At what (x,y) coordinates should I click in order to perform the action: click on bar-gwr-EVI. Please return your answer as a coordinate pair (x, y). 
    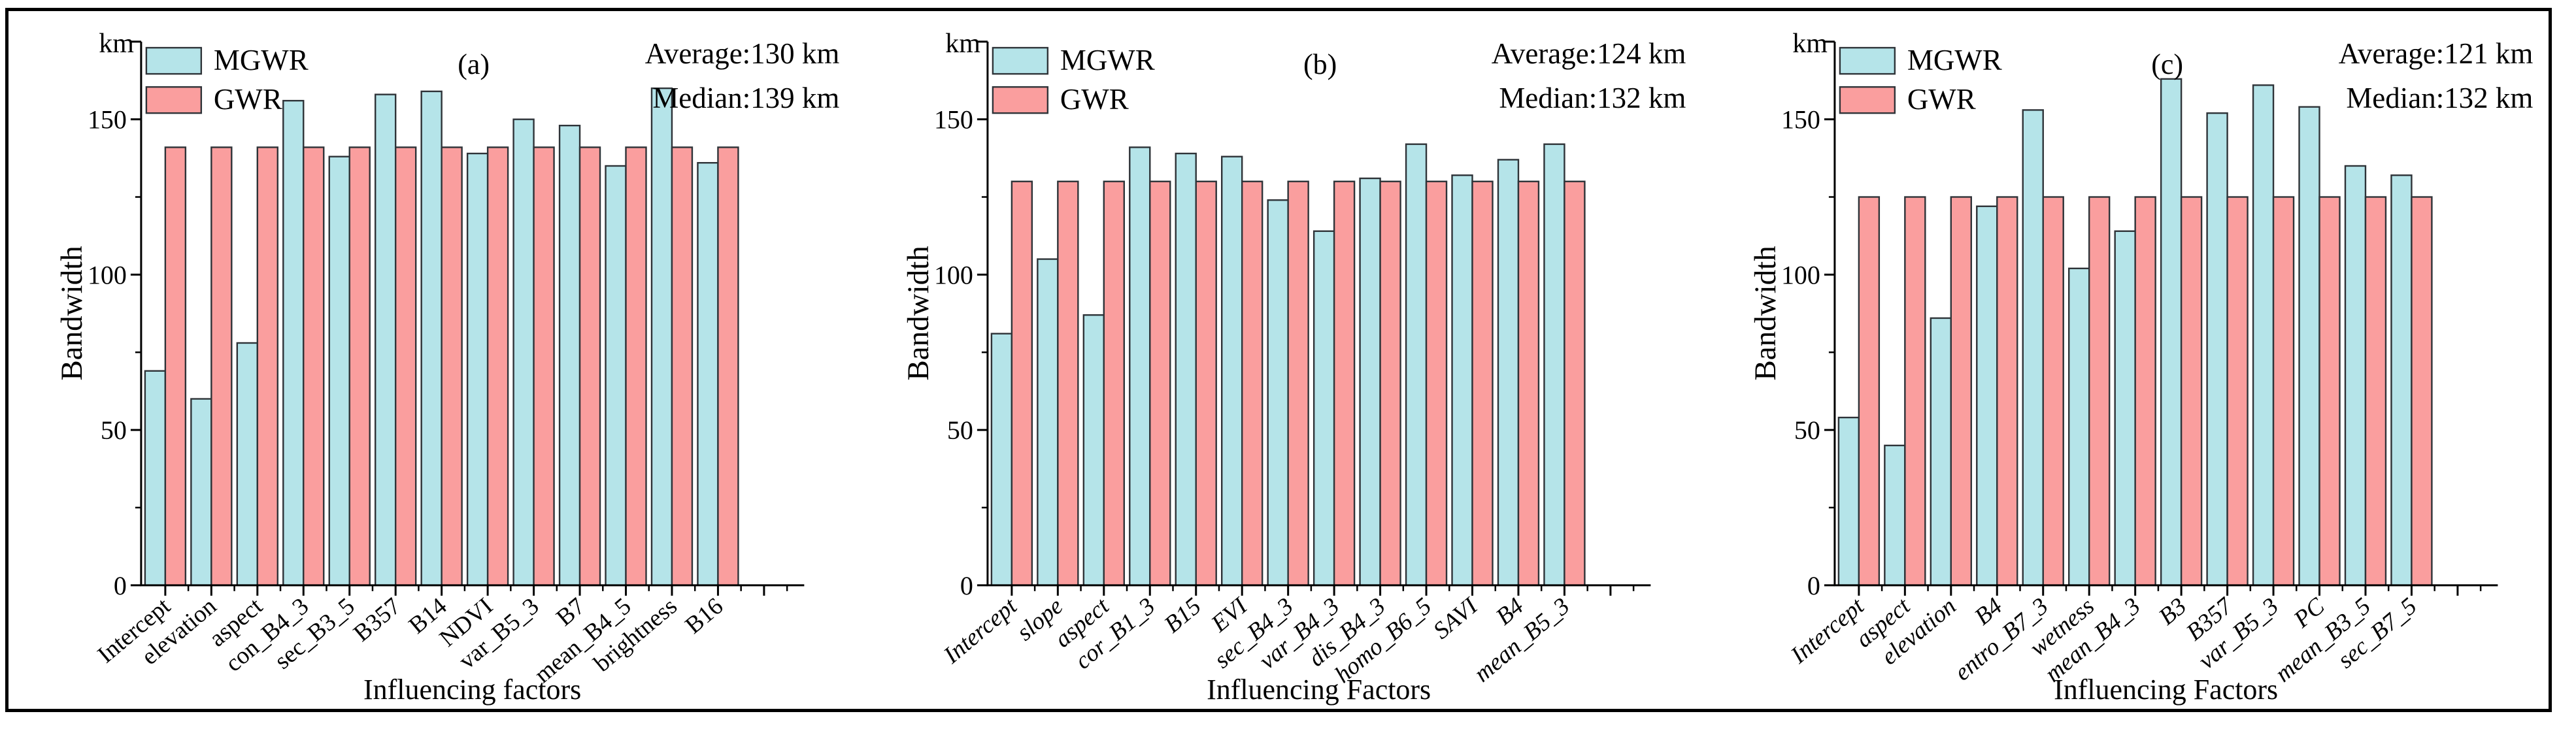
    Looking at the image, I should click on (1252, 384).